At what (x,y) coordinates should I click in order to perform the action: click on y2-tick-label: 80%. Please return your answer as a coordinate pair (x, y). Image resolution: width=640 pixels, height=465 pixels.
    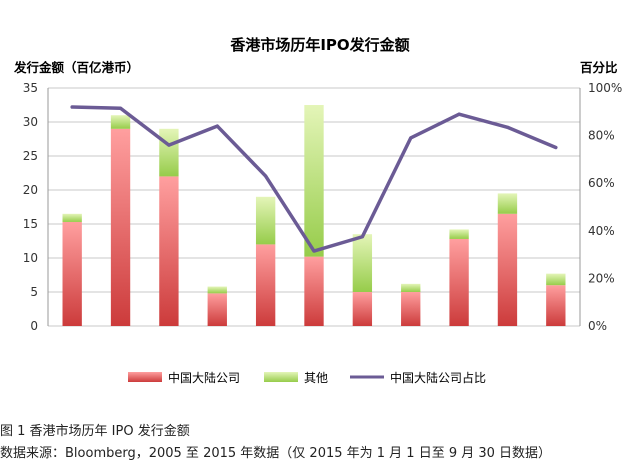
    Looking at the image, I should click on (601, 136).